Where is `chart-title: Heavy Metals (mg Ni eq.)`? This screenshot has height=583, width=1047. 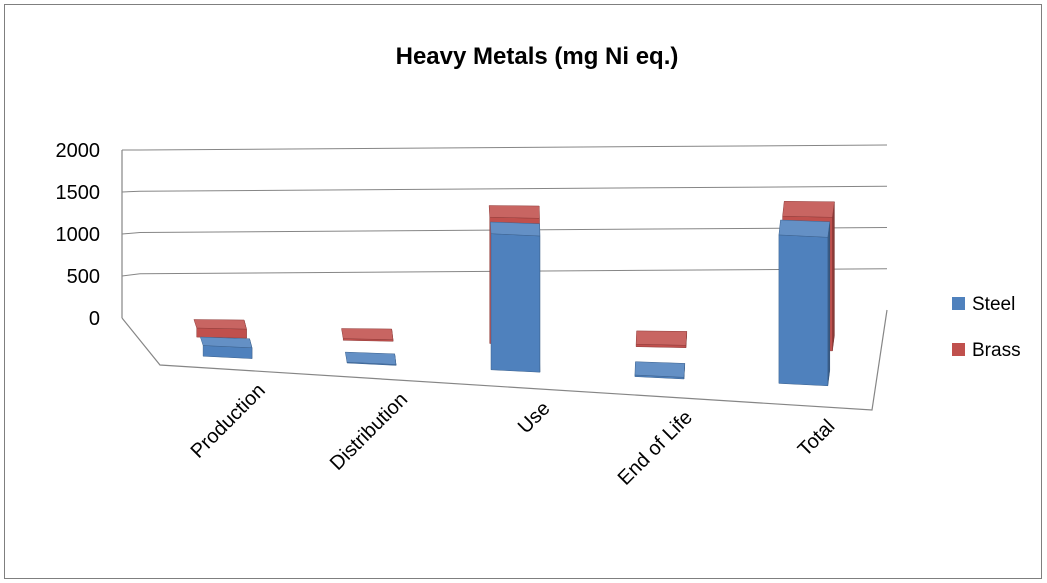 chart-title: Heavy Metals (mg Ni eq.) is located at coordinates (537, 56).